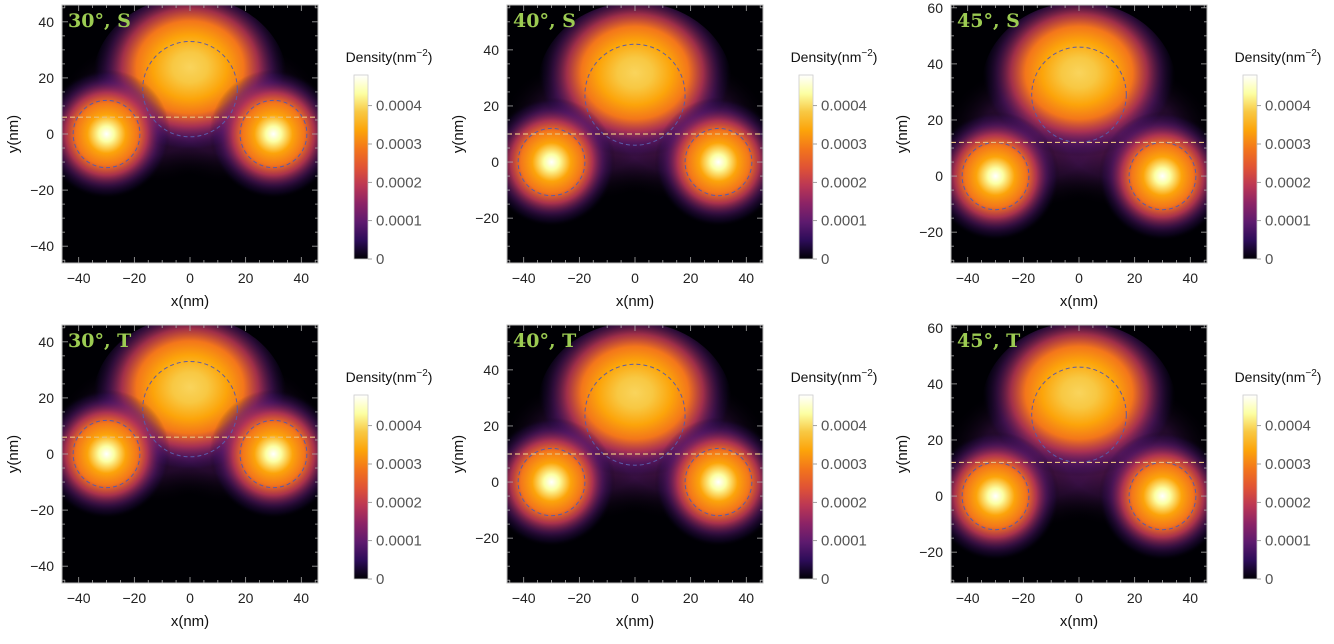  What do you see at coordinates (99, 341) in the screenshot?
I see `panel-label: 30°, T` at bounding box center [99, 341].